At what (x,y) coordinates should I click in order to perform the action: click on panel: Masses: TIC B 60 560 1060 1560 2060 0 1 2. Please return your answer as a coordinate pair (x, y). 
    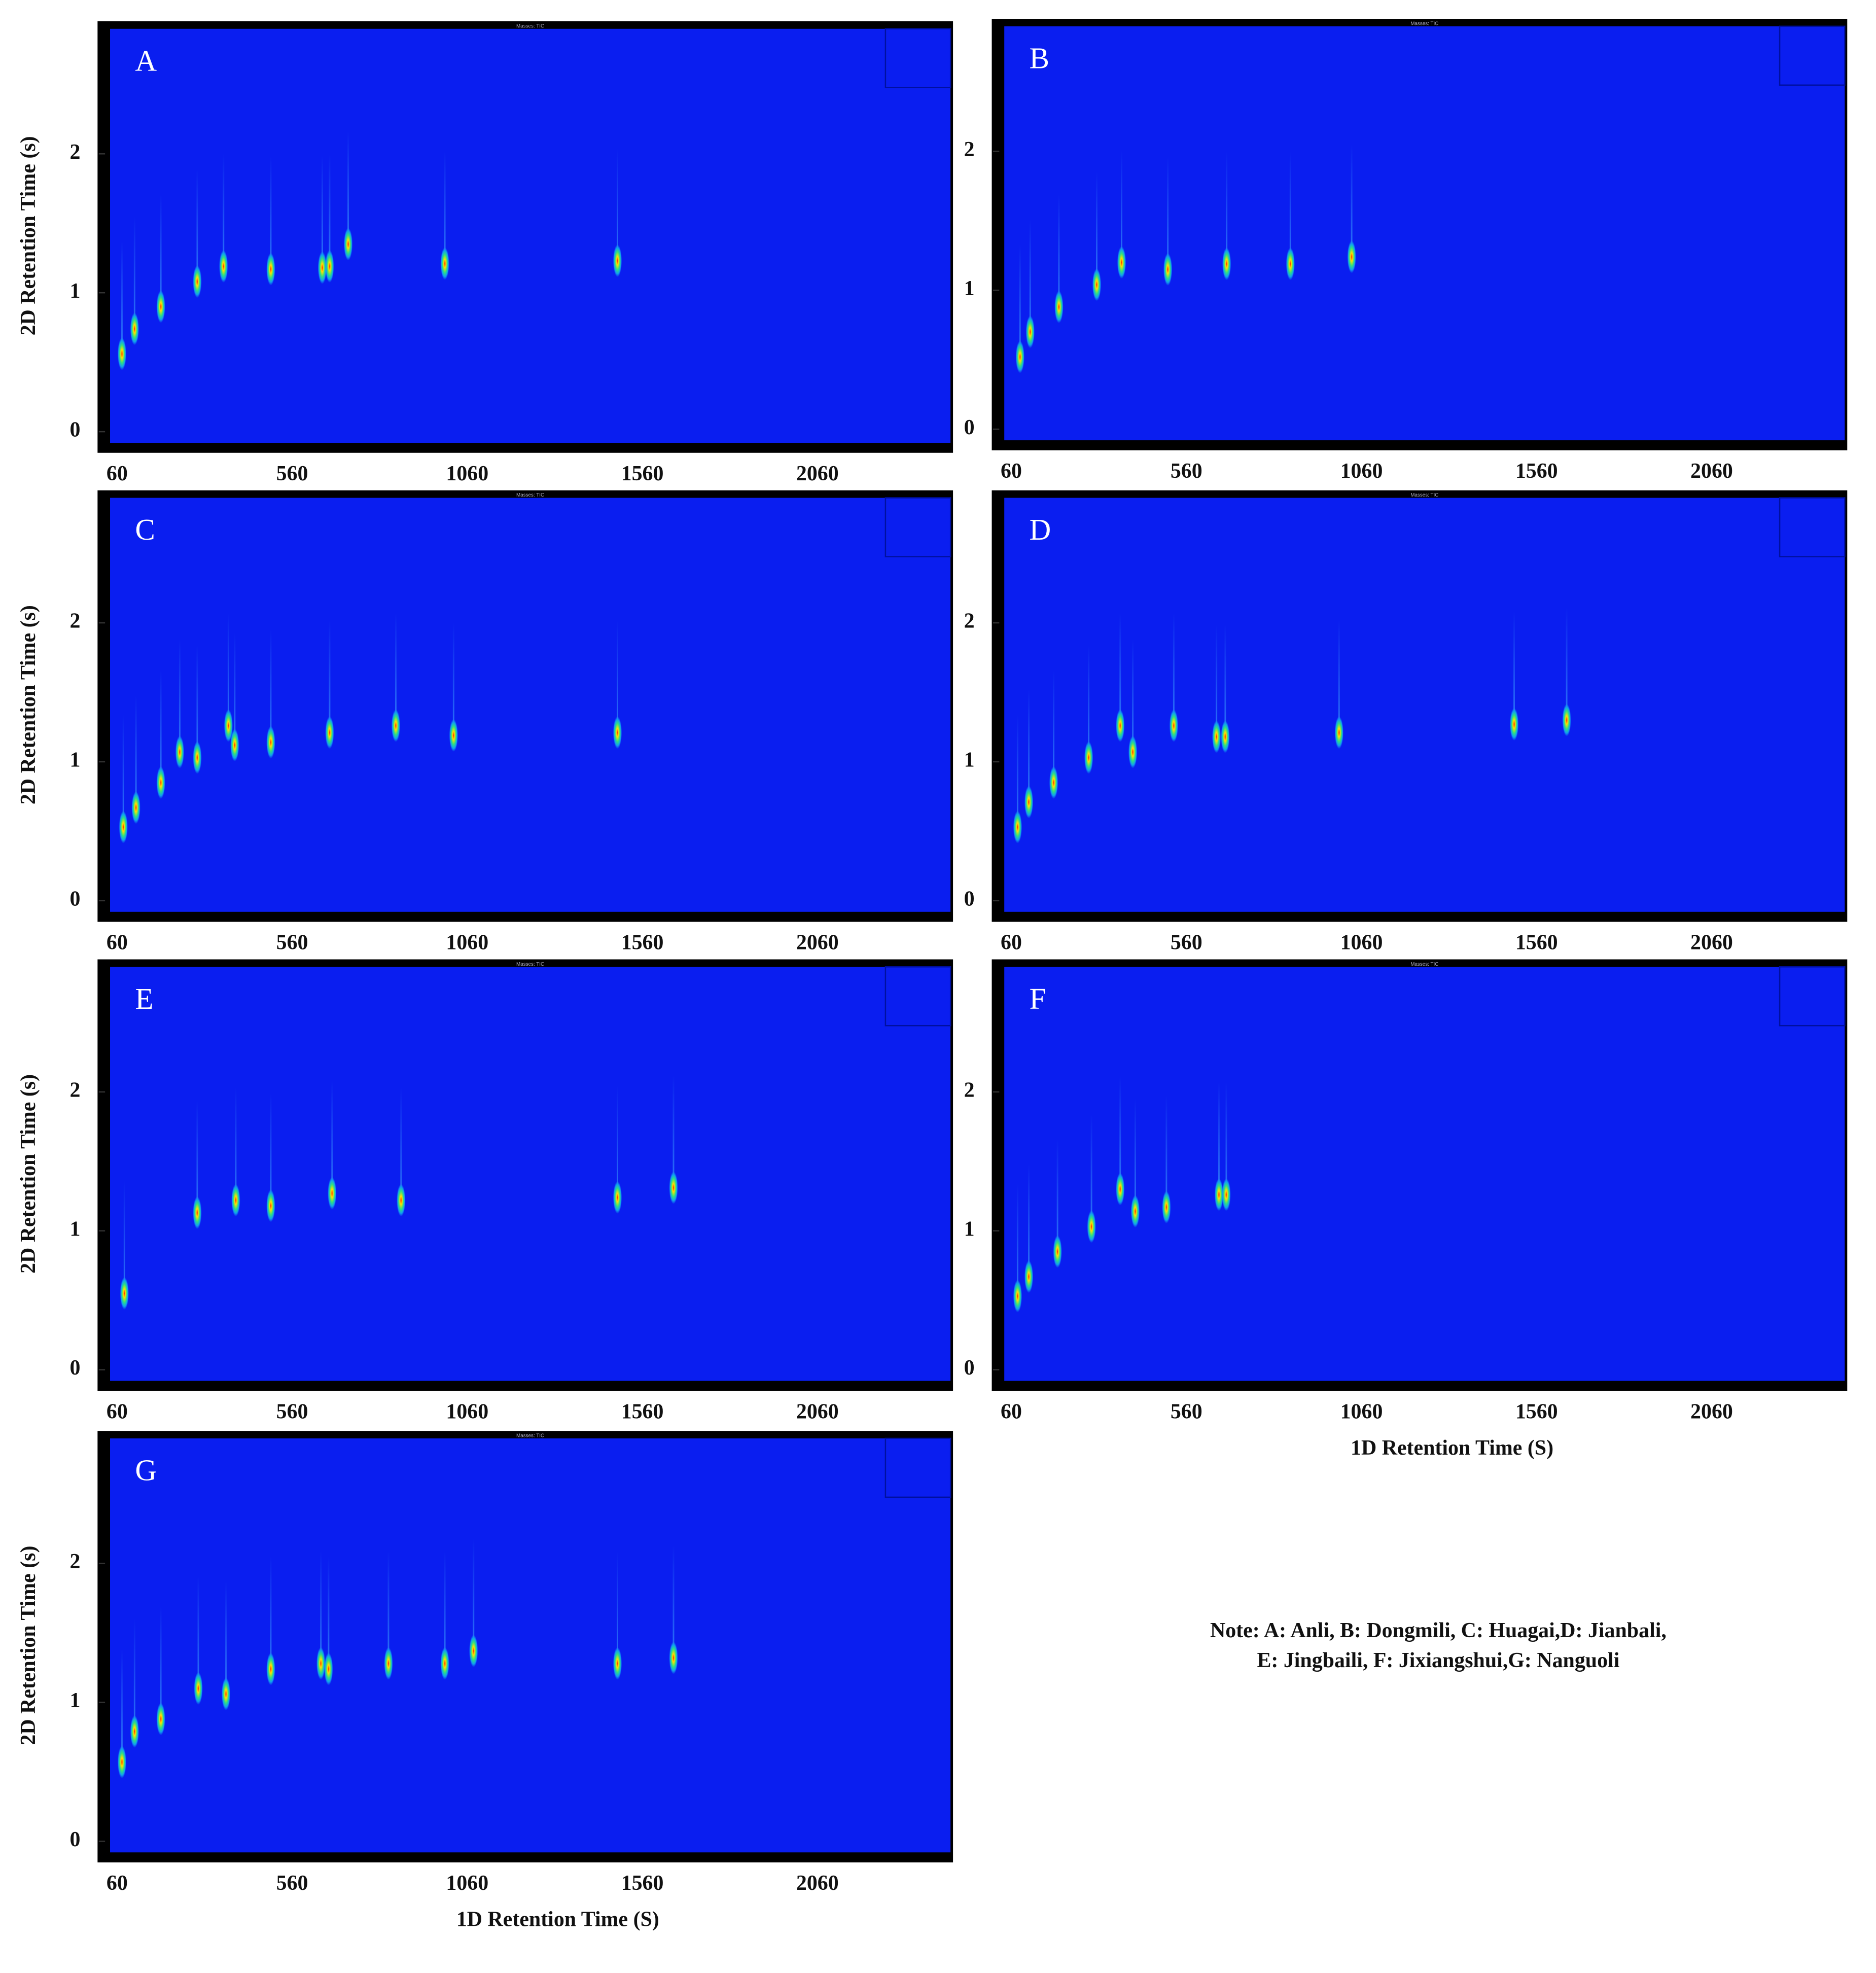
    Looking at the image, I should click on (1406, 251).